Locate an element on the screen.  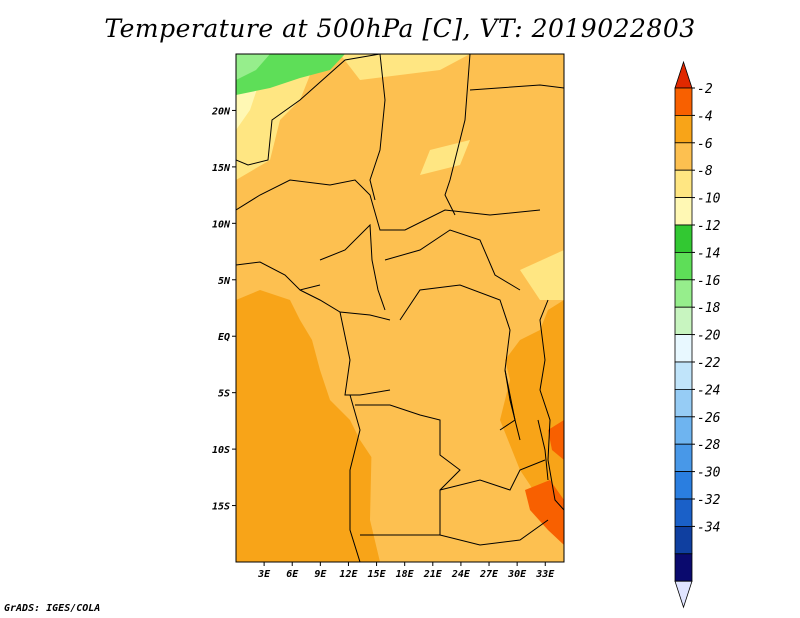
lat-tick-label: 15N is located at coordinates (221, 168).